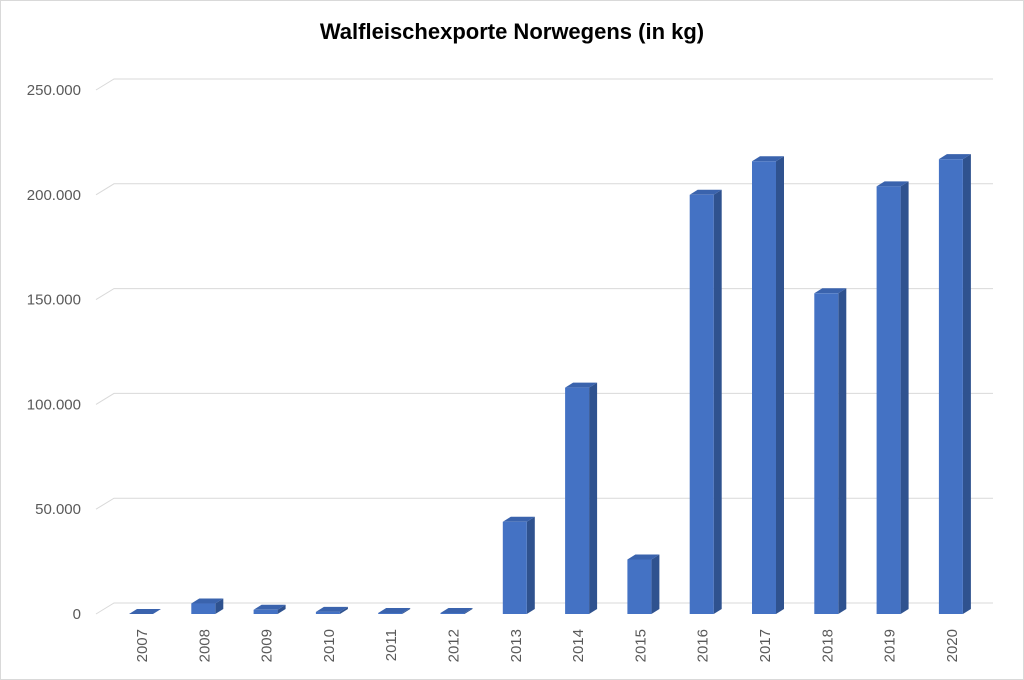  I want to click on bar-2011, so click(394, 610).